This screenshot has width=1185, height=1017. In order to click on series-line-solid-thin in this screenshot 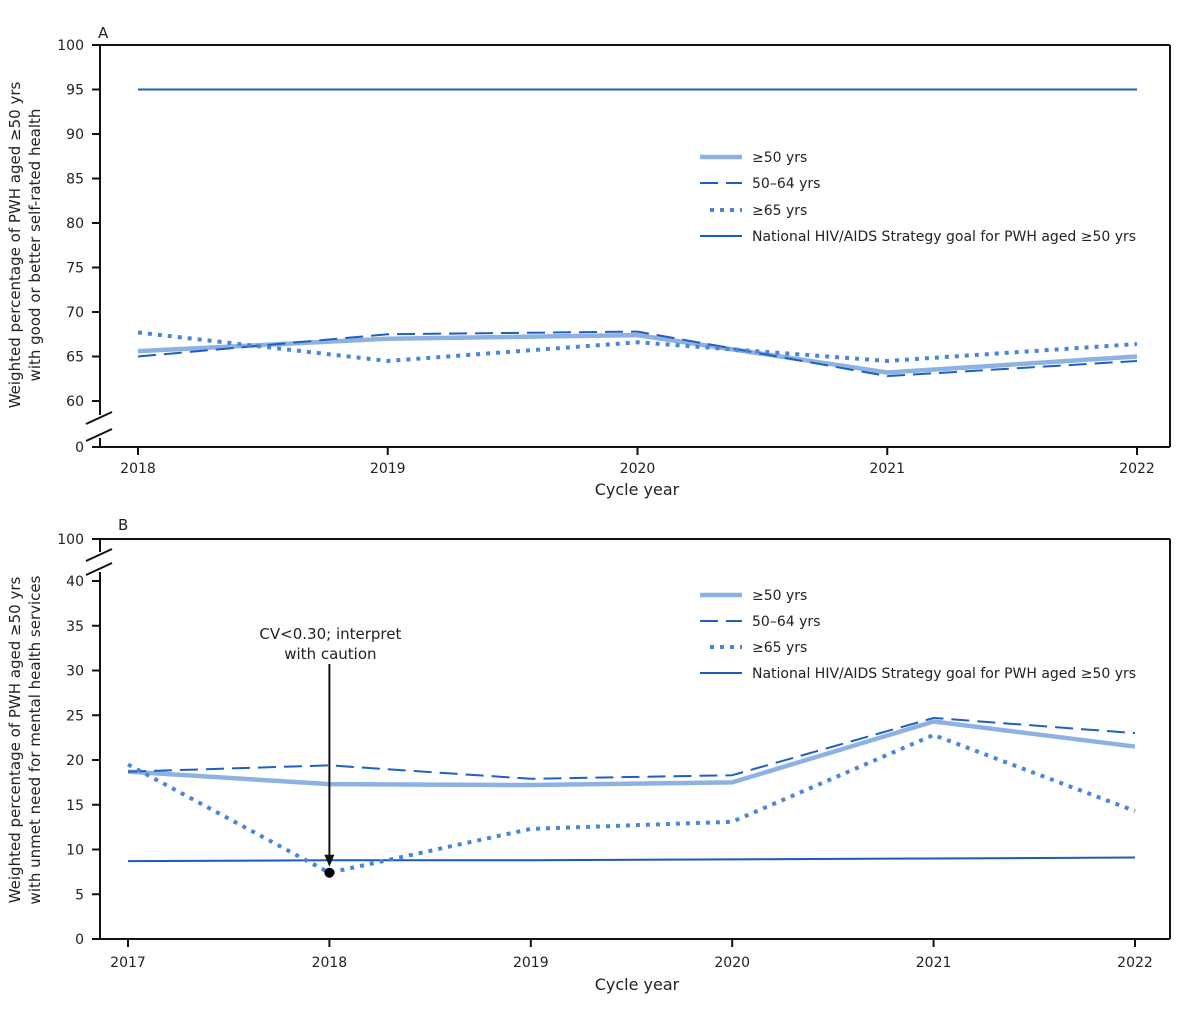, I will do `click(631, 860)`.